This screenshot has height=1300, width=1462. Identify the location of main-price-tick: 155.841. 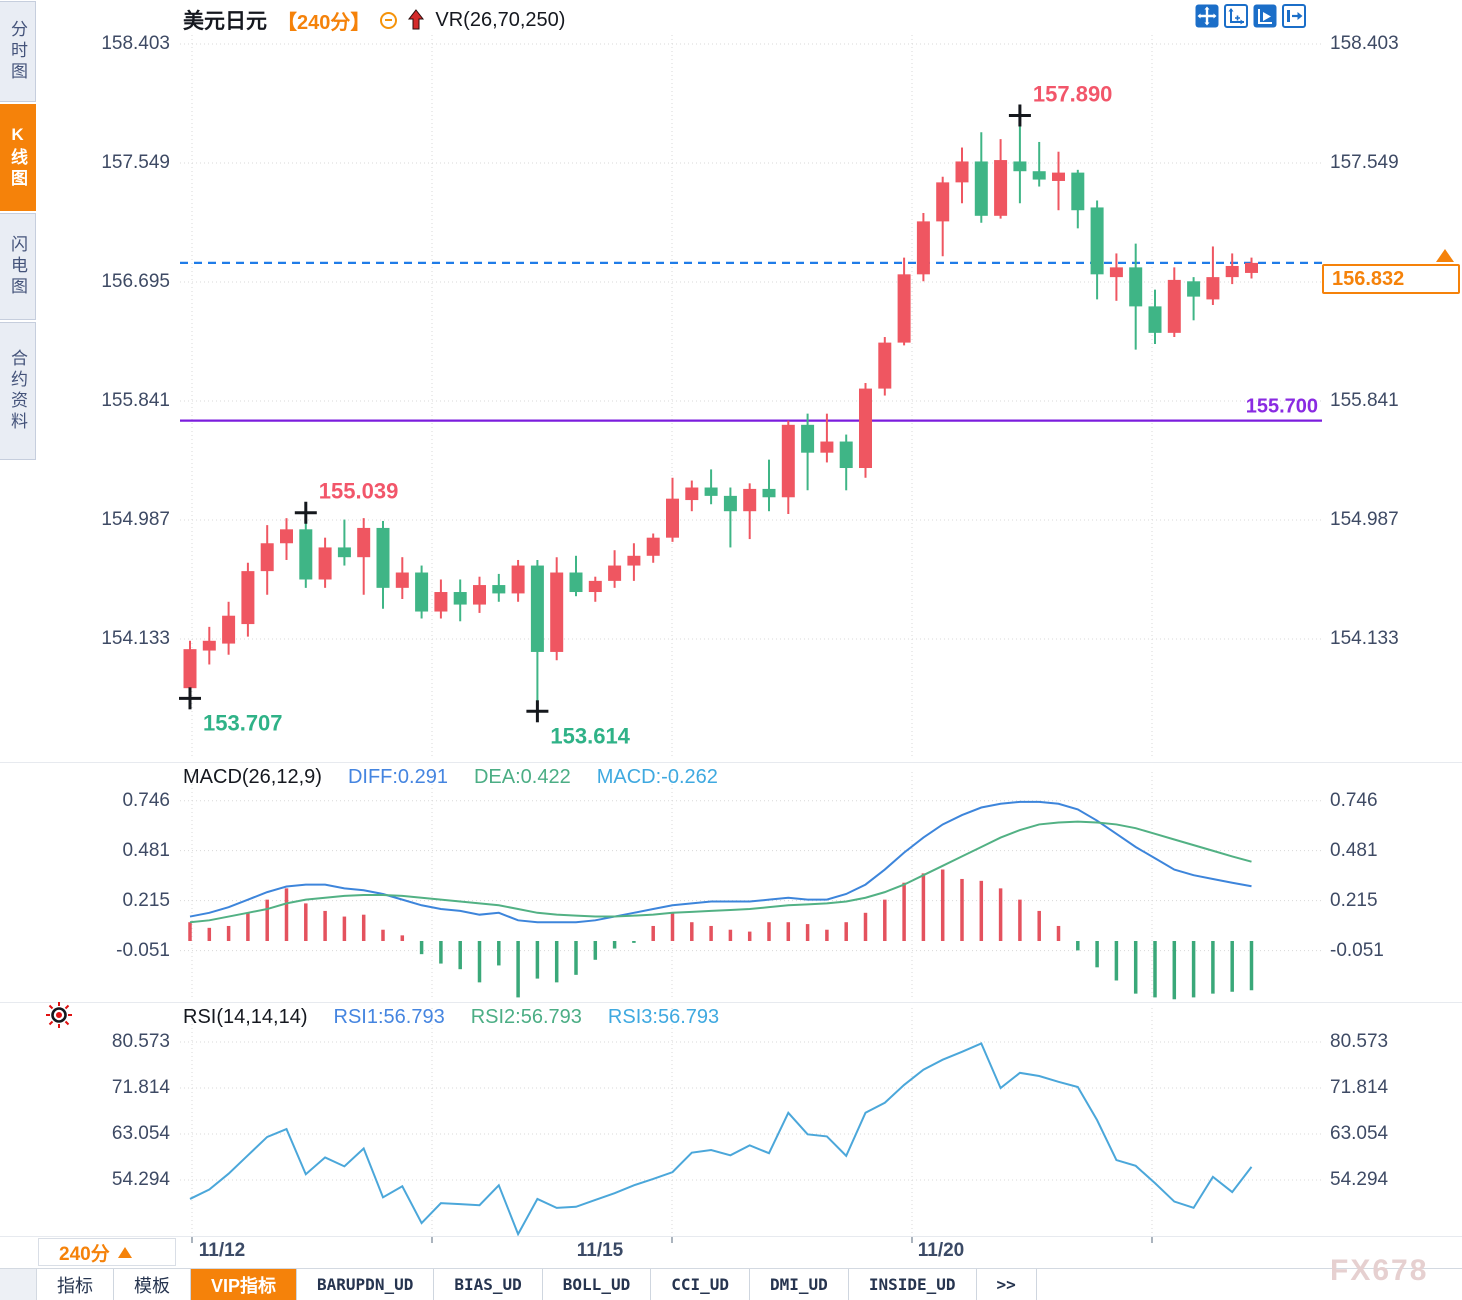
(135, 400).